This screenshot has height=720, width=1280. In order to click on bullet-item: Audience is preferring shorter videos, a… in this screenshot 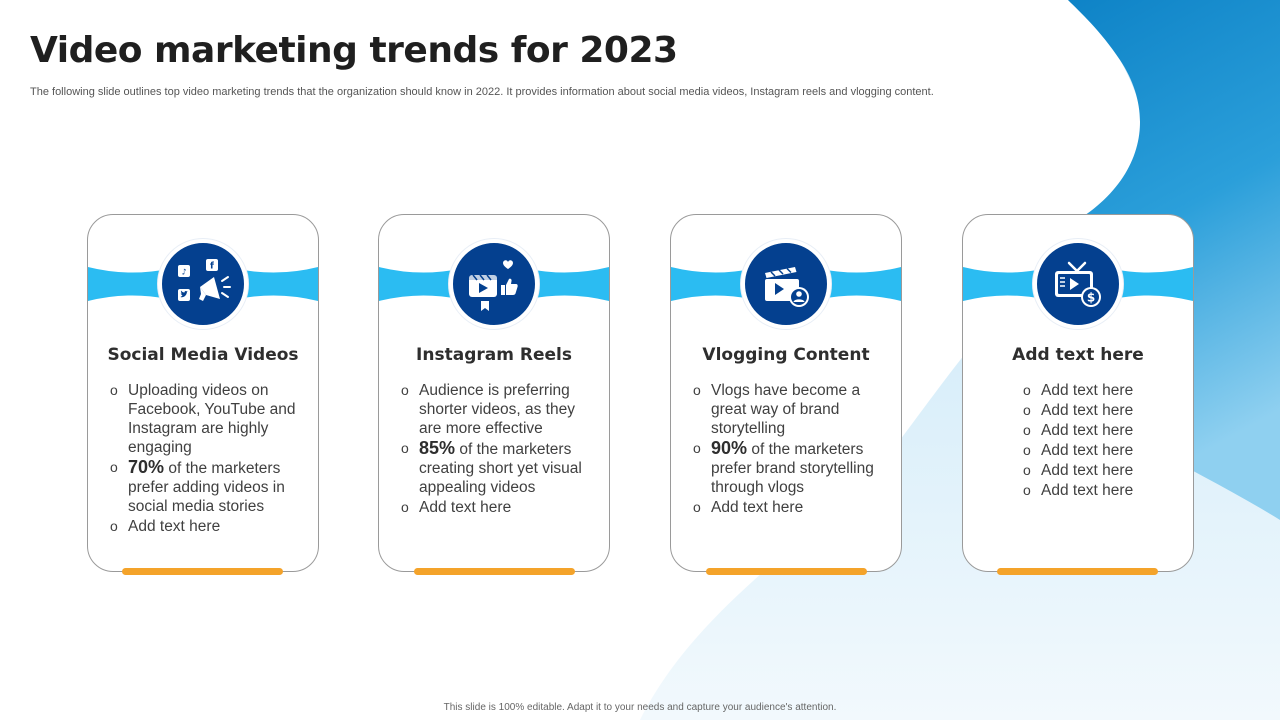, I will do `click(499, 409)`.